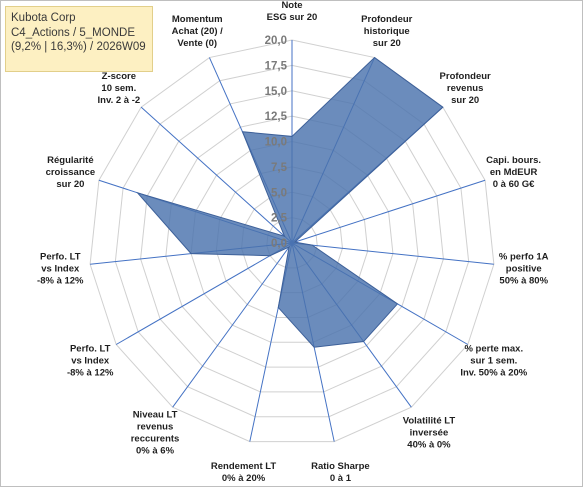  I want to click on axis-label: Régularité croissance sur 20, so click(71, 172).